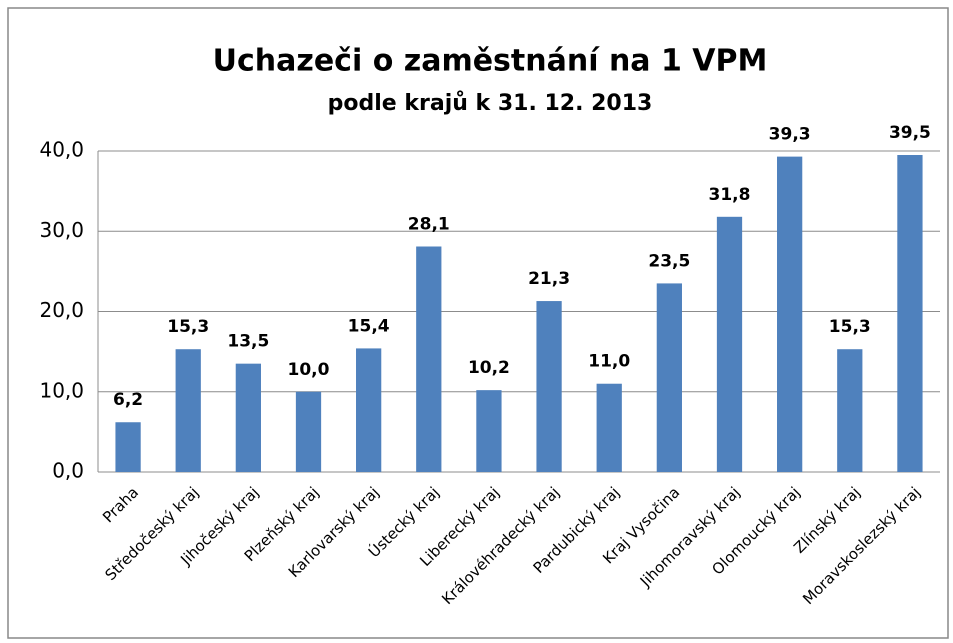  Describe the element at coordinates (61, 150) in the screenshot. I see `y-tick-label: 40,0` at that location.